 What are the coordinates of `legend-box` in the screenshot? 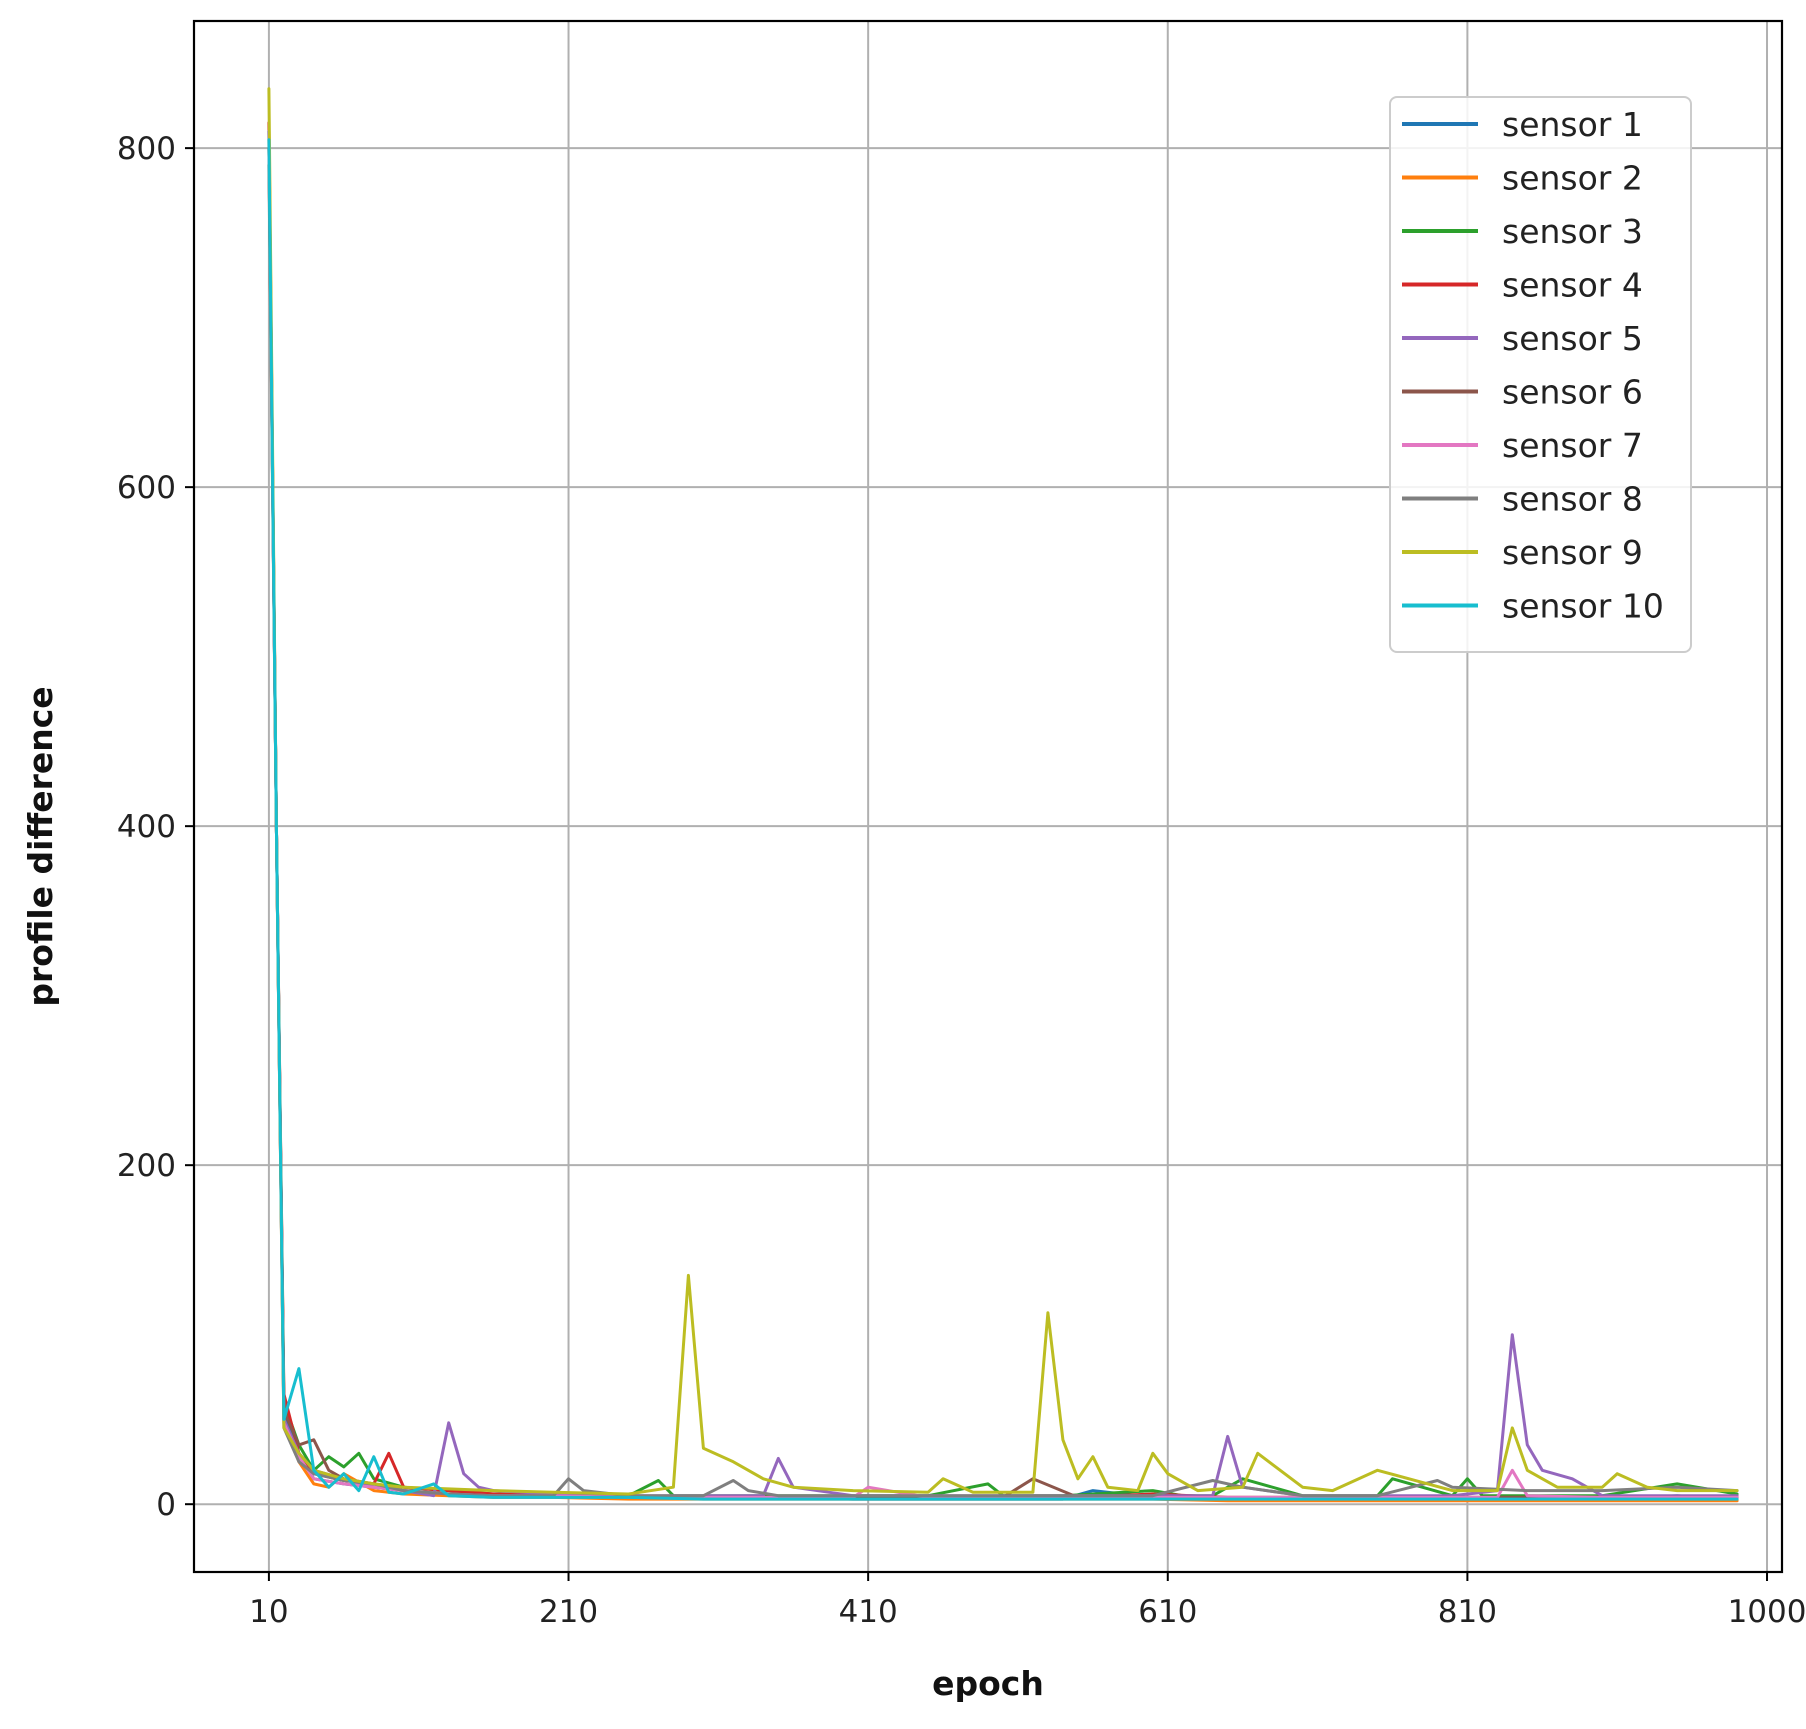 It's located at (1540, 374).